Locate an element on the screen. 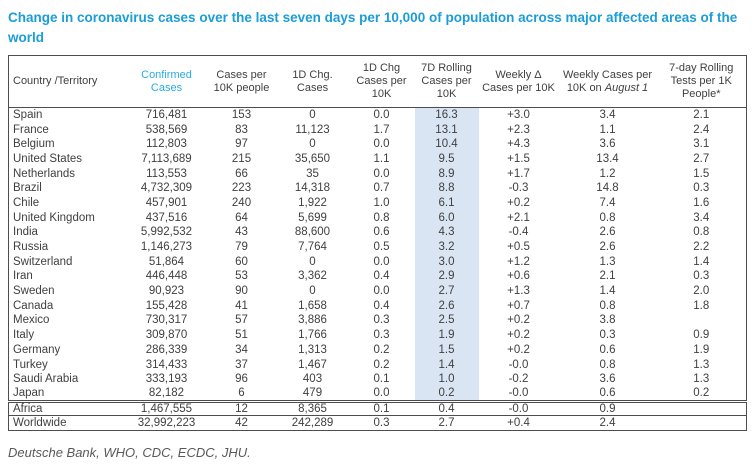  value-cell: 6.0 is located at coordinates (446, 217).